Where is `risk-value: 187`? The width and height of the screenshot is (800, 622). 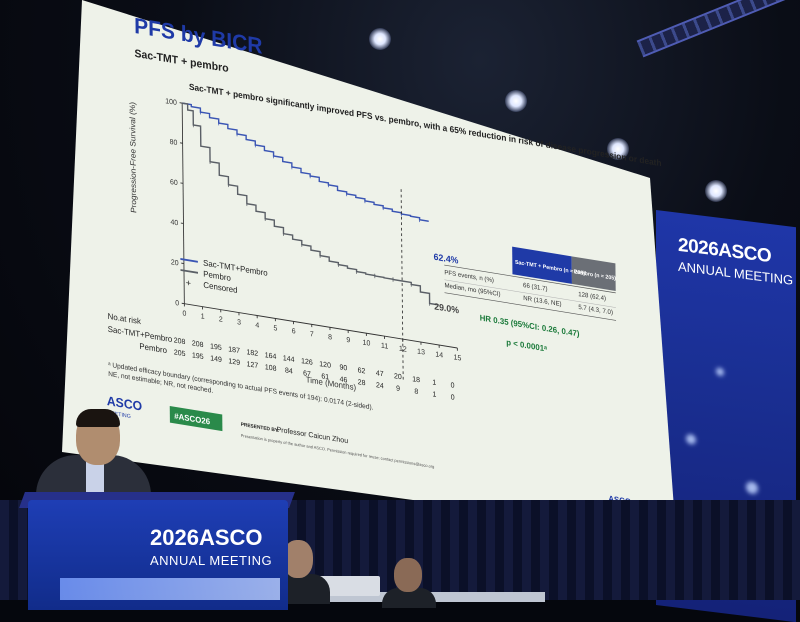 risk-value: 187 is located at coordinates (234, 349).